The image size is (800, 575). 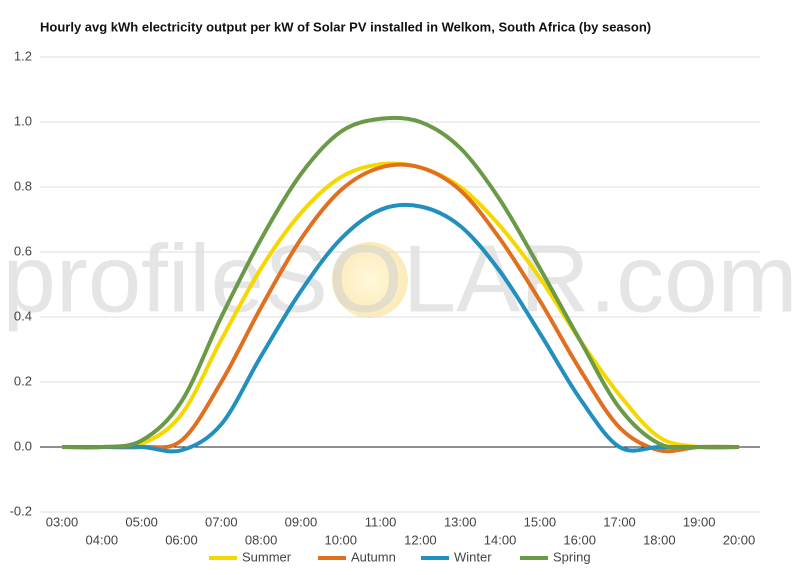 I want to click on x-tick-label: 14:00, so click(x=500, y=539).